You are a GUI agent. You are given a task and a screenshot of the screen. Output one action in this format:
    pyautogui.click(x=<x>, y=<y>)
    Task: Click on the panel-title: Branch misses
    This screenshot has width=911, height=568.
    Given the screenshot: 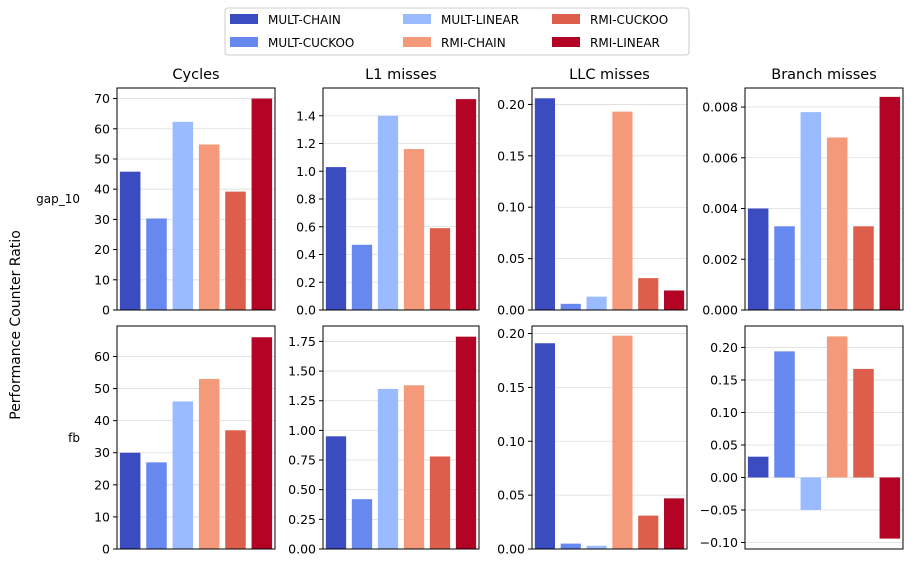 What is the action you would take?
    pyautogui.click(x=824, y=75)
    